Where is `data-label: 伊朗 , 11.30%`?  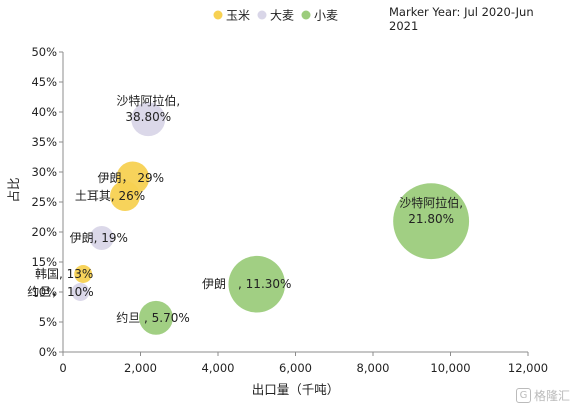 data-label: 伊朗 , 11.30% is located at coordinates (246, 284).